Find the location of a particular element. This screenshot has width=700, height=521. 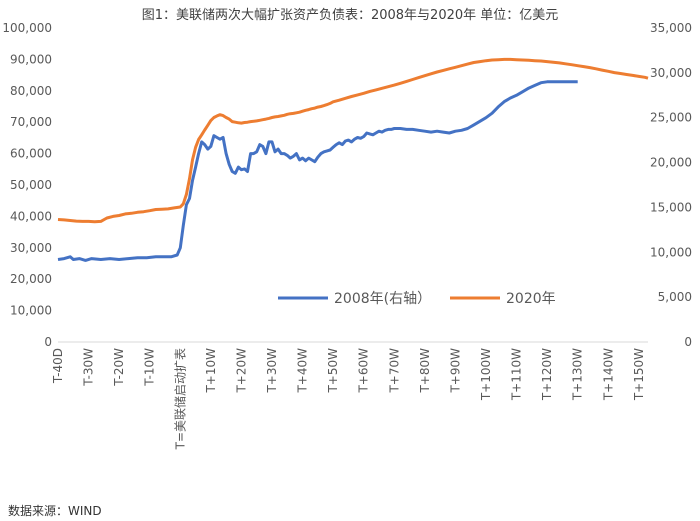

y-right-tick-label: 10,000 is located at coordinates (671, 252).